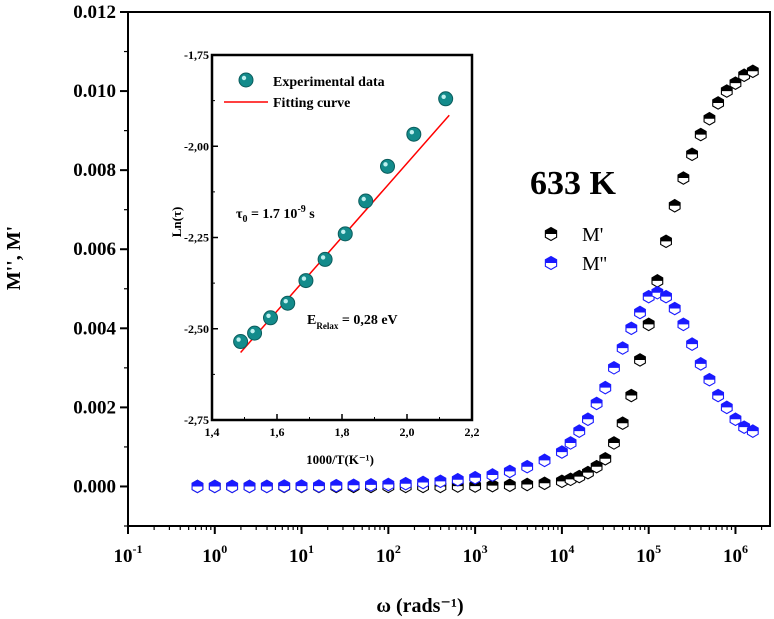 The image size is (774, 619). Describe the element at coordinates (301, 554) in the screenshot. I see `x-tick-label: 10¹` at that location.